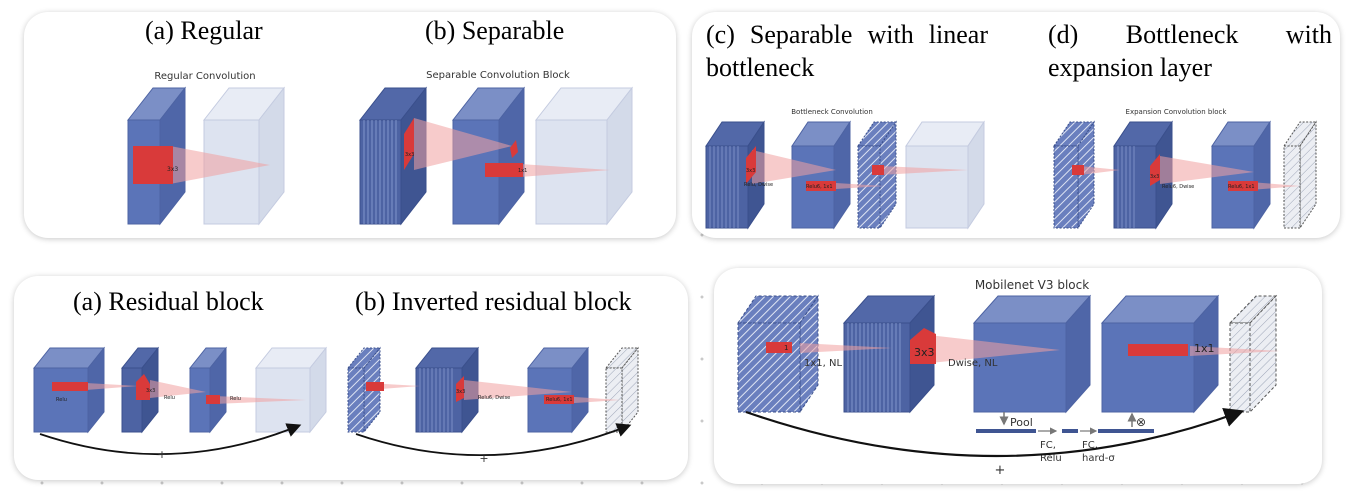 The width and height of the screenshot is (1360, 504). I want to click on inverted-relu6-dwise: Relu6, Dwise, so click(494, 398).